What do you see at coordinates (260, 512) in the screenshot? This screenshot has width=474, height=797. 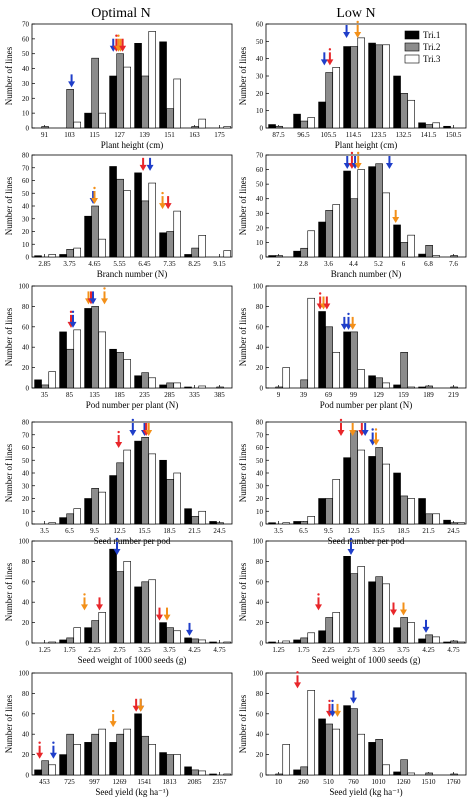 I see `y-tick-label: 10` at bounding box center [260, 512].